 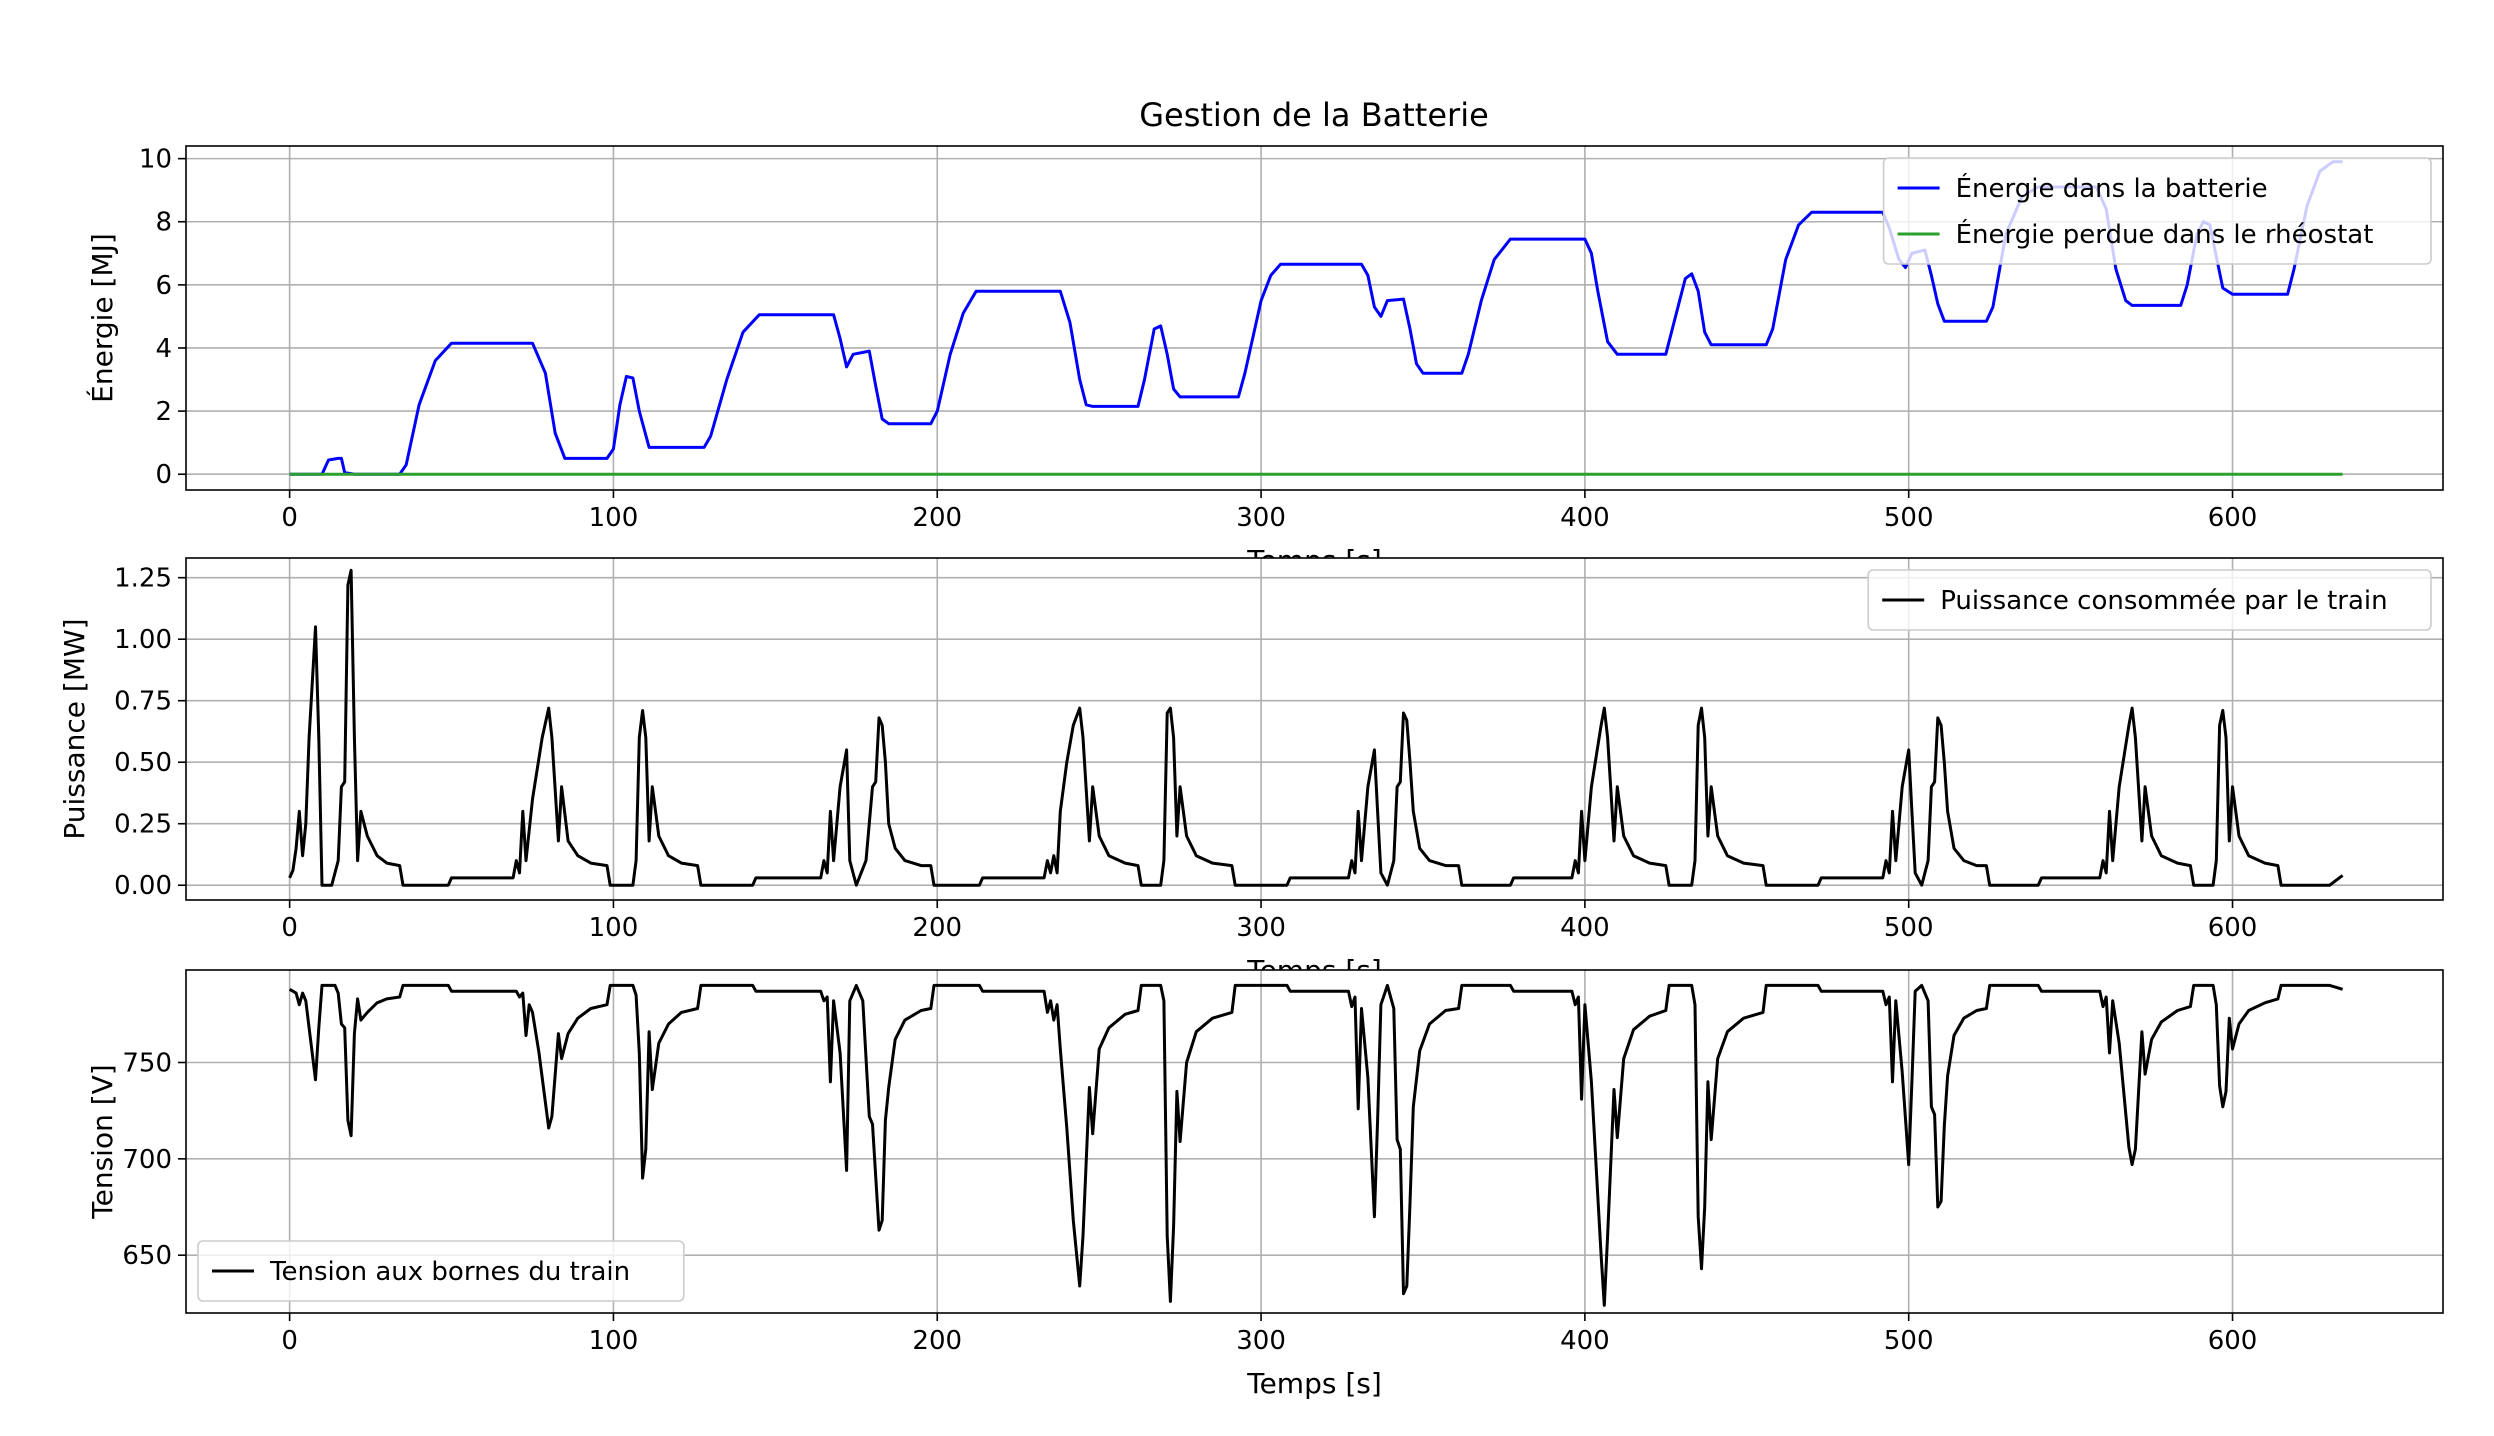 What do you see at coordinates (163, 223) in the screenshot?
I see `y-tick-label: 8` at bounding box center [163, 223].